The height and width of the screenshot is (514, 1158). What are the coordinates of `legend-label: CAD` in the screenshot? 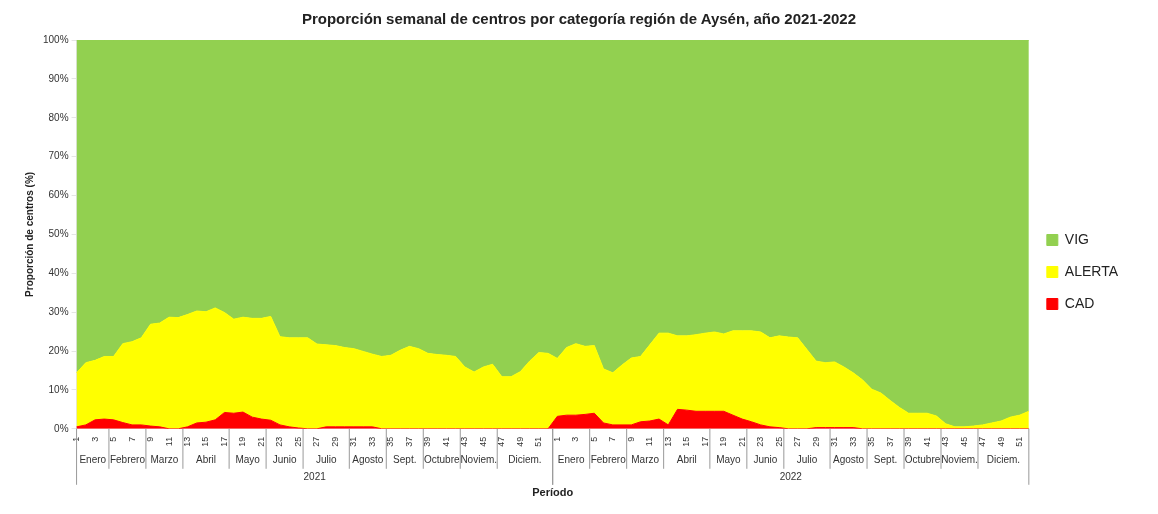 It's located at (1079, 302).